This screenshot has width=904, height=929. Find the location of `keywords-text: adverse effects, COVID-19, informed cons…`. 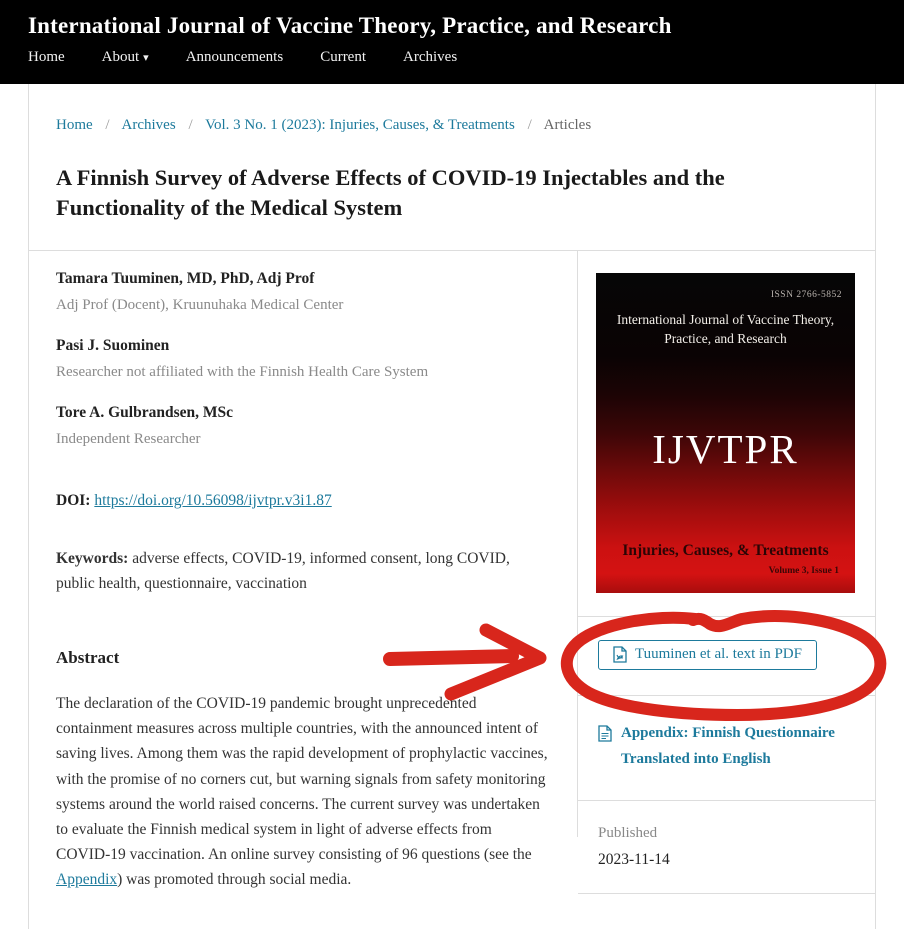

keywords-text: adverse effects, COVID-19, informed cons… is located at coordinates (283, 571).